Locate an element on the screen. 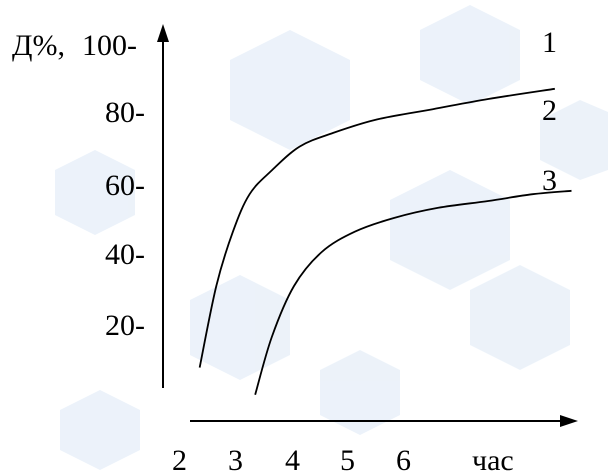 This screenshot has width=608, height=476. y-axis-label: Д%, is located at coordinates (38, 45).